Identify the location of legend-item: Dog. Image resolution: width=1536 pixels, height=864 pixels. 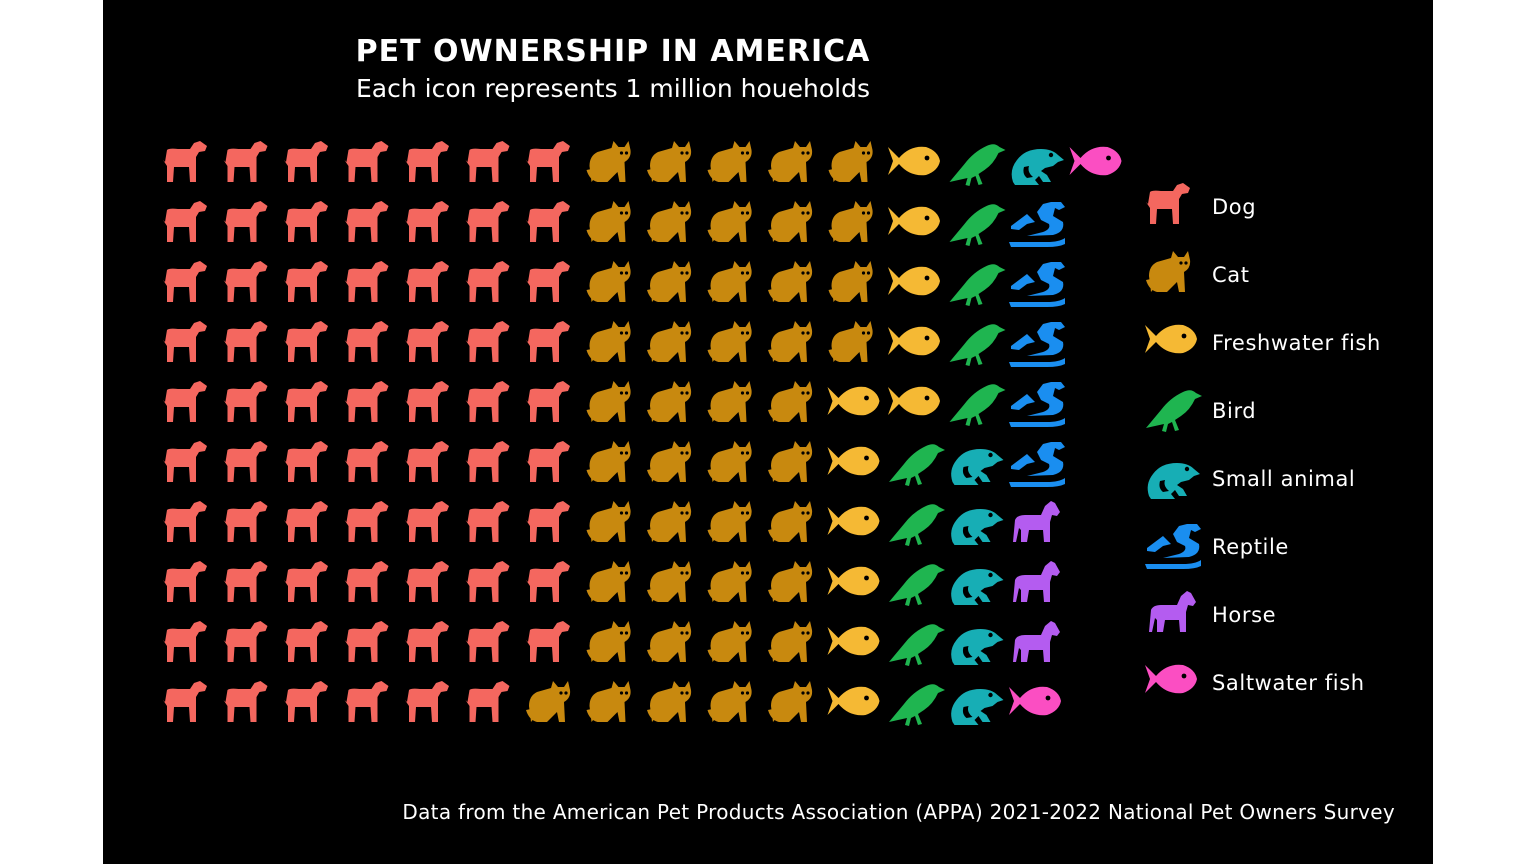
(1201, 203).